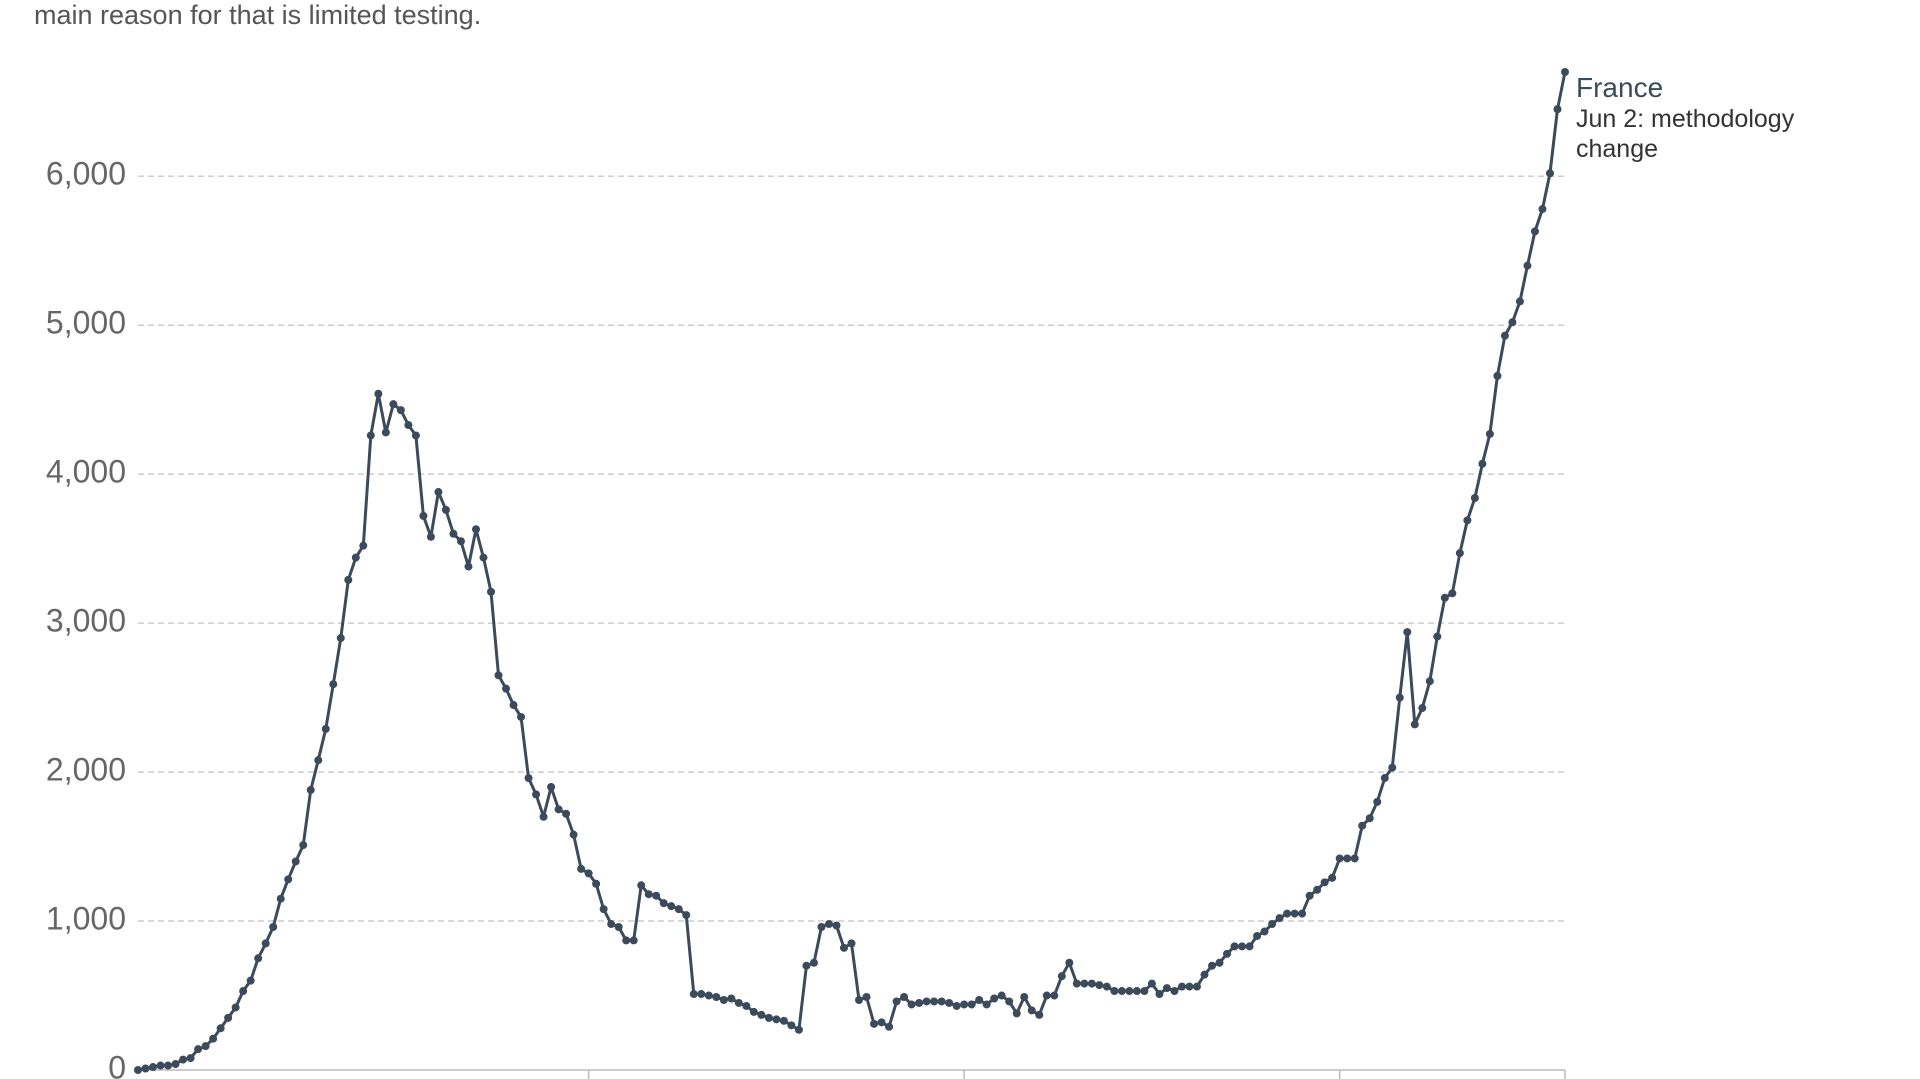 Image resolution: width=1920 pixels, height=1079 pixels. What do you see at coordinates (86, 770) in the screenshot?
I see `y-tick-label: 2,000` at bounding box center [86, 770].